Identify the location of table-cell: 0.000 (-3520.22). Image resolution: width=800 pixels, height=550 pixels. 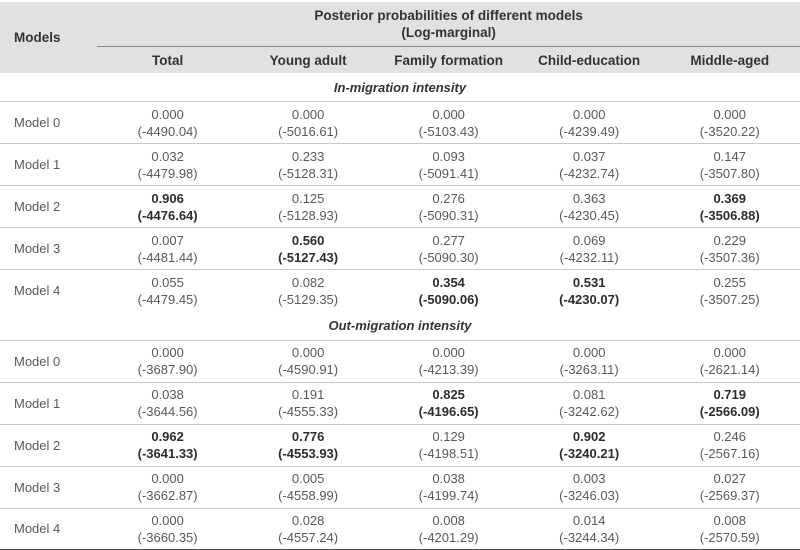
(729, 122).